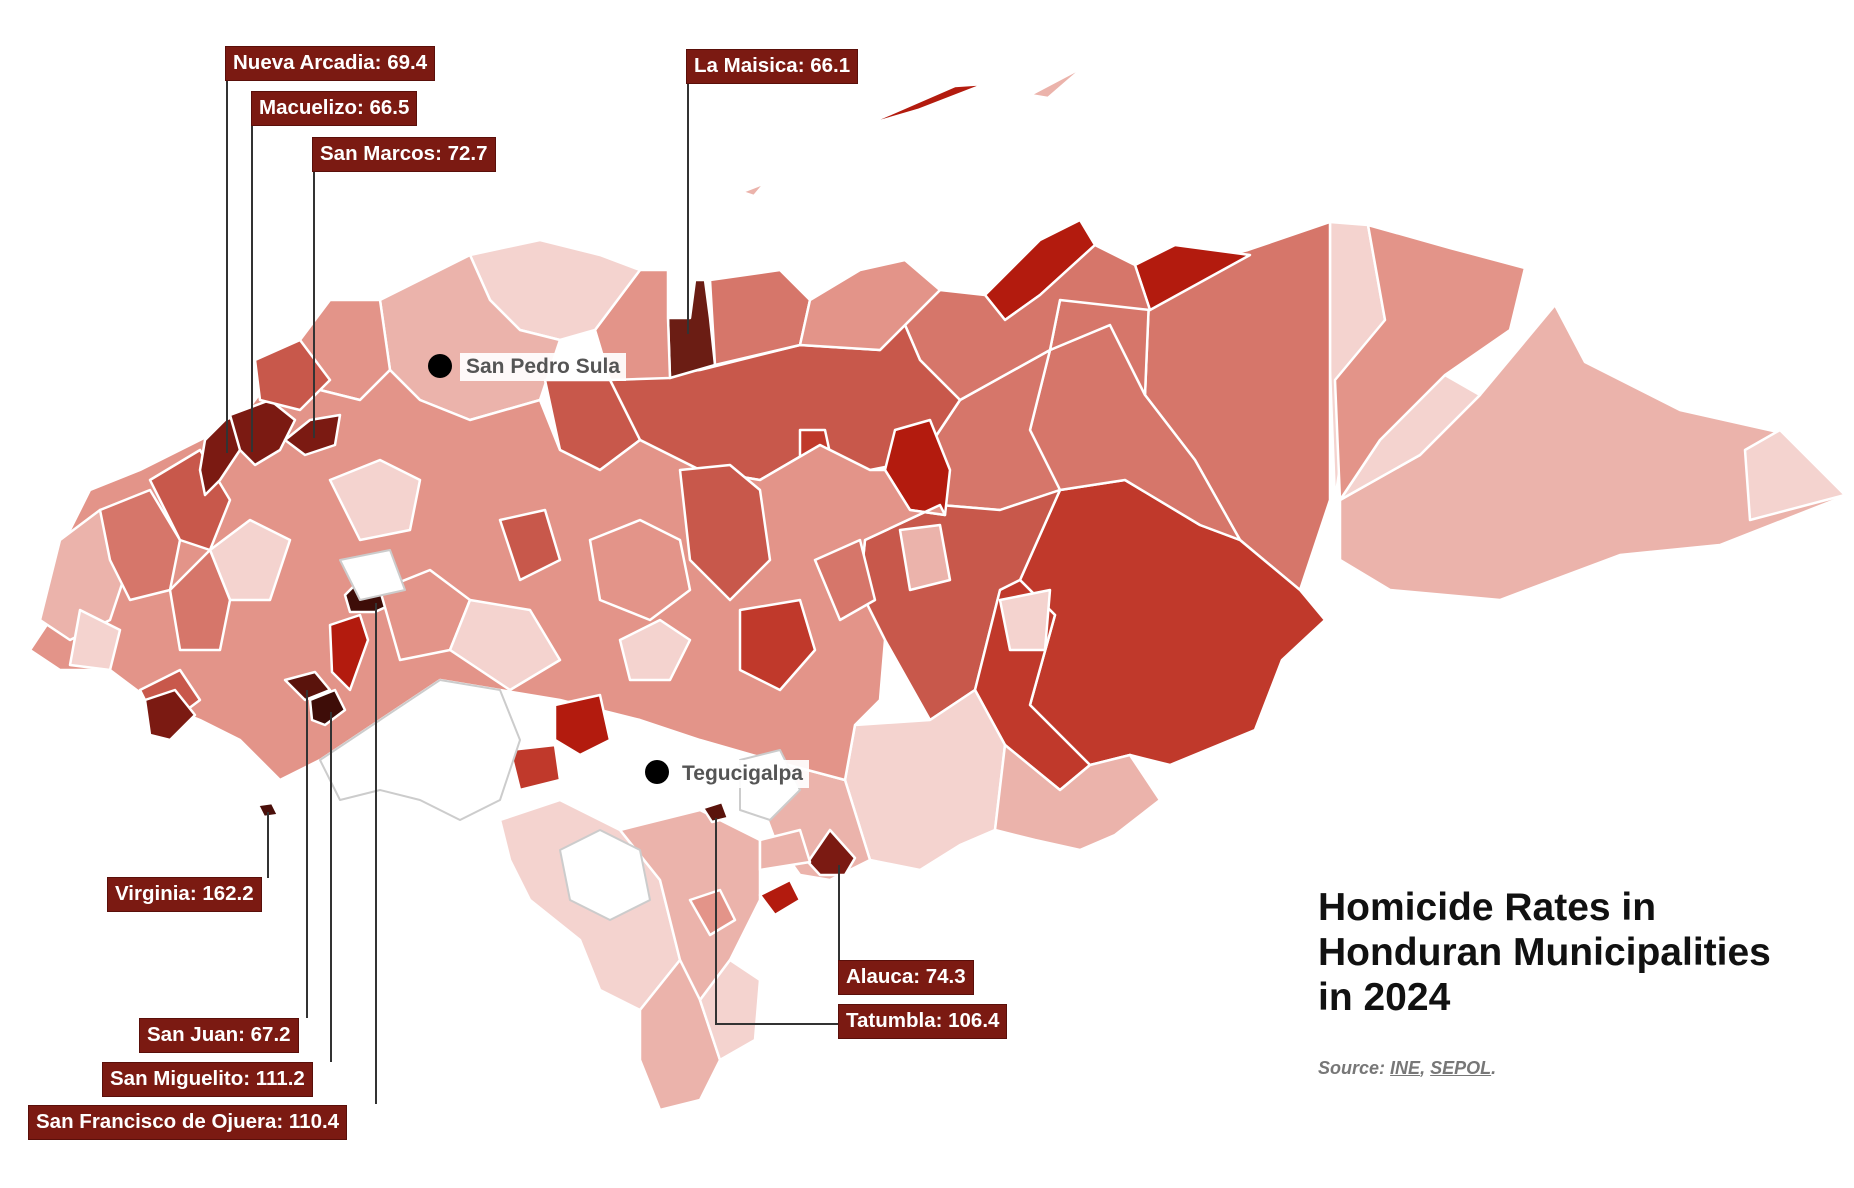 The image size is (1854, 1188). What do you see at coordinates (657, 772) in the screenshot?
I see `tegucigalpa-marker` at bounding box center [657, 772].